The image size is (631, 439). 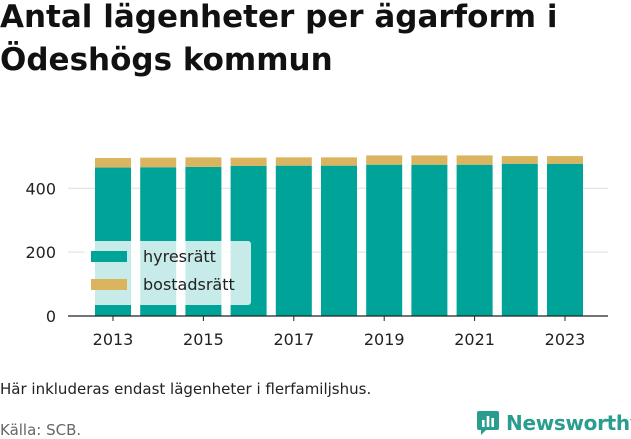 What do you see at coordinates (167, 273) in the screenshot?
I see `legend: hyresrätt bostadsrätt` at bounding box center [167, 273].